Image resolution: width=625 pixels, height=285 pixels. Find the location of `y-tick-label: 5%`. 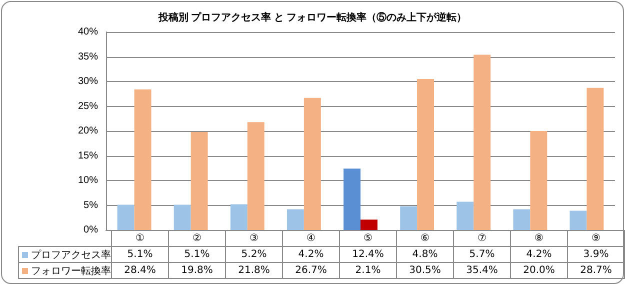

y-tick-label: 5% is located at coordinates (91, 205).